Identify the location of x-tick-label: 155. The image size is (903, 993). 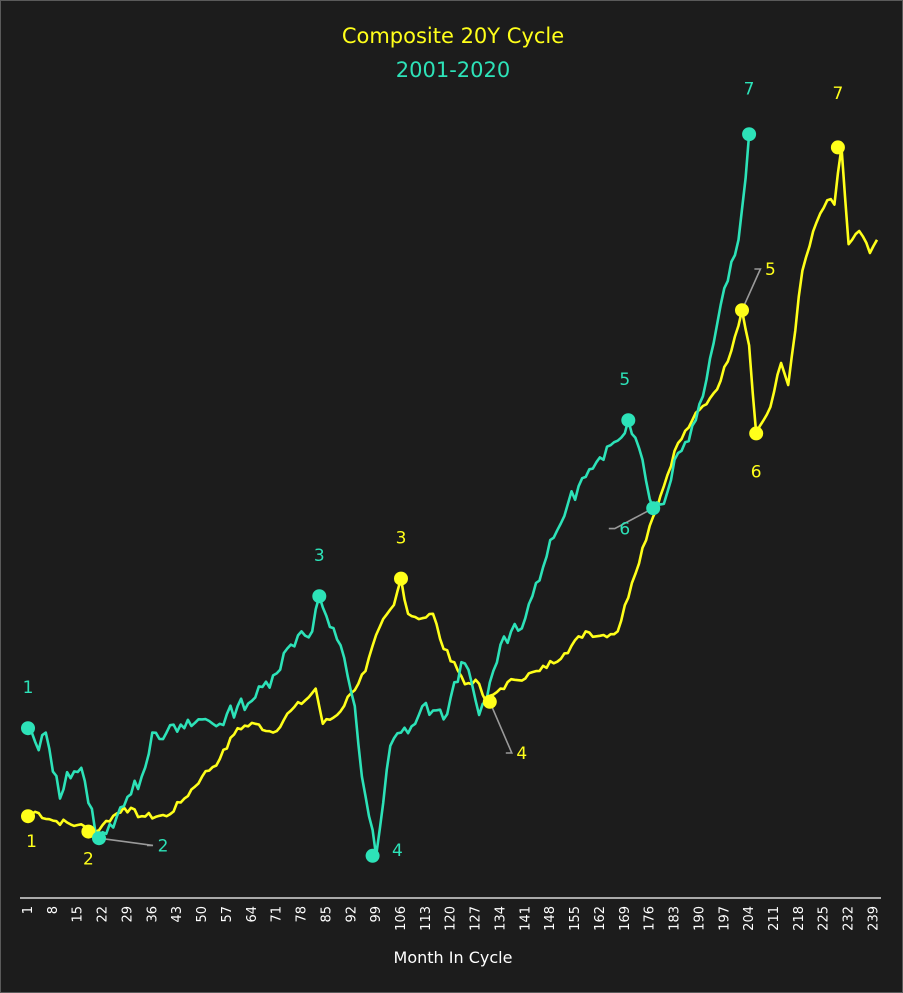
(575, 918).